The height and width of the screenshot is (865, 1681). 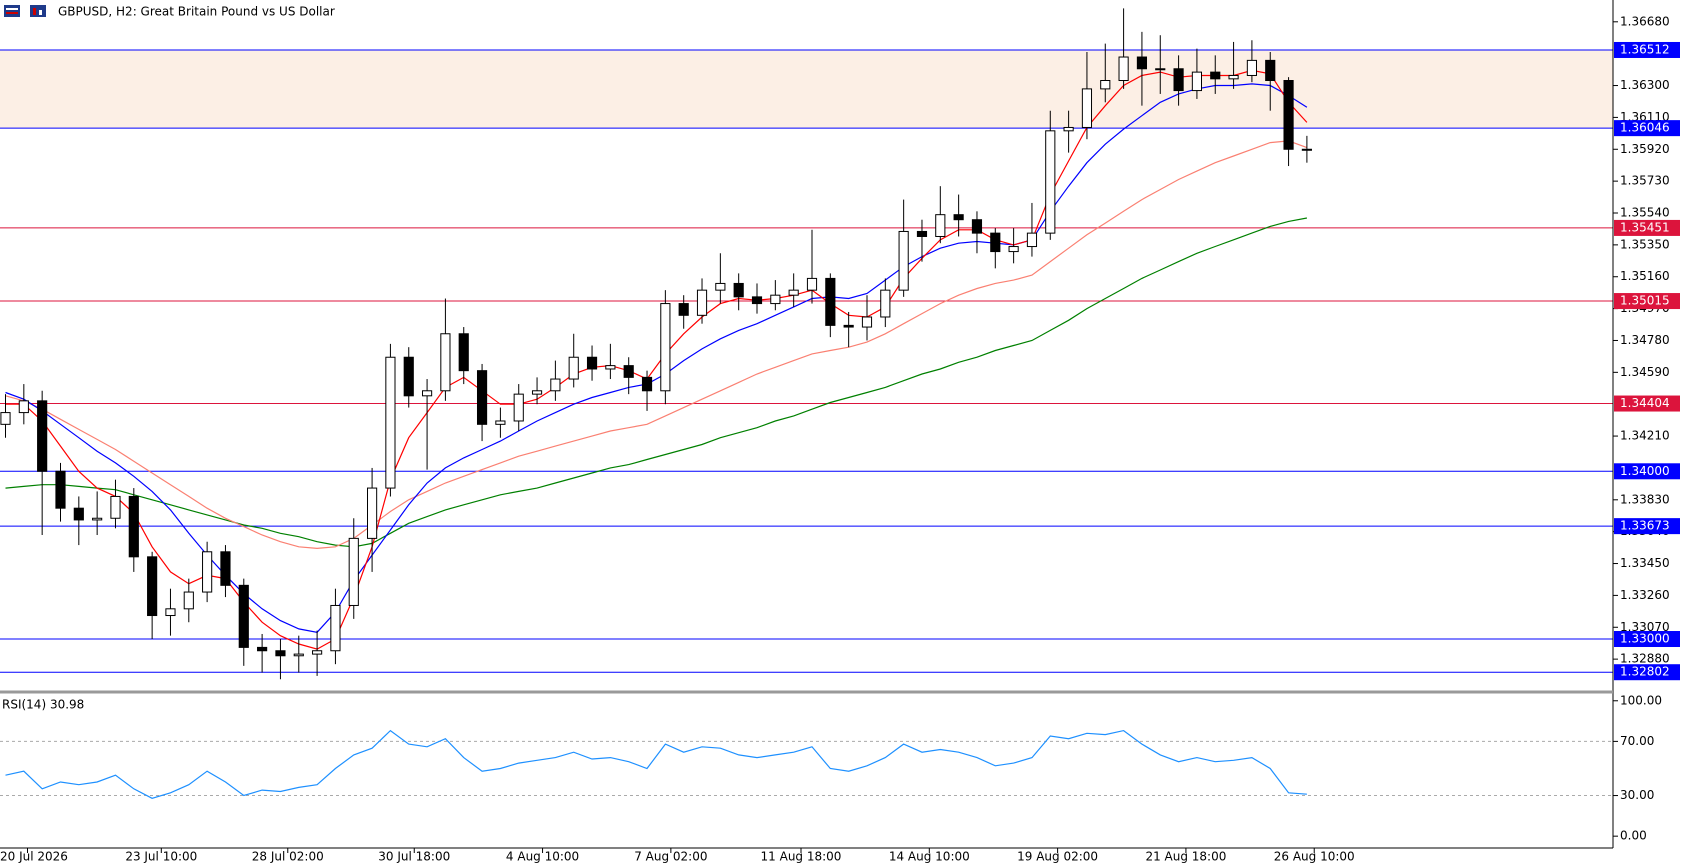 What do you see at coordinates (1645, 639) in the screenshot?
I see `level-label: 1.33000` at bounding box center [1645, 639].